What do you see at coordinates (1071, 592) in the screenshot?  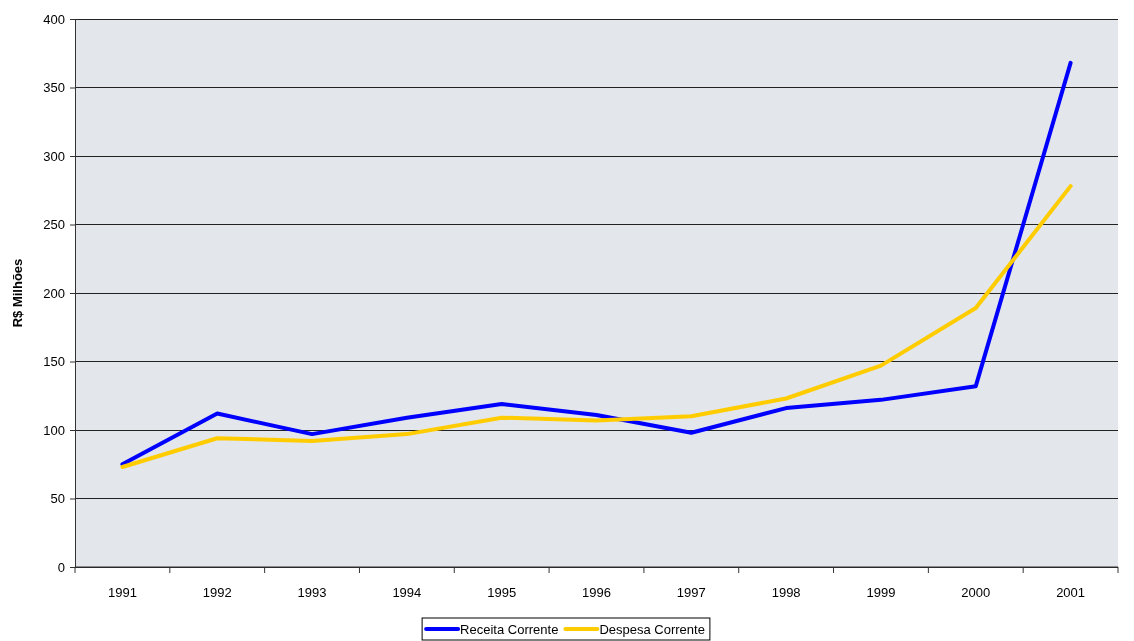 I see `x-tick-label: 2001` at bounding box center [1071, 592].